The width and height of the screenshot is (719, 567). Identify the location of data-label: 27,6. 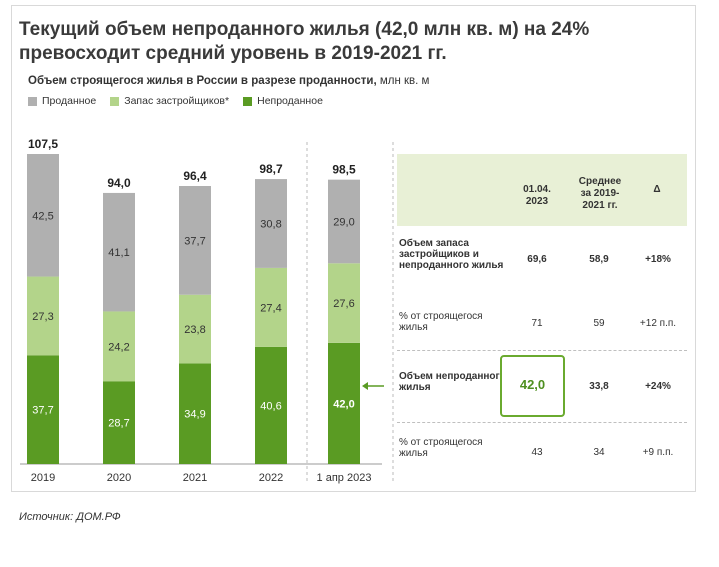
(343, 304).